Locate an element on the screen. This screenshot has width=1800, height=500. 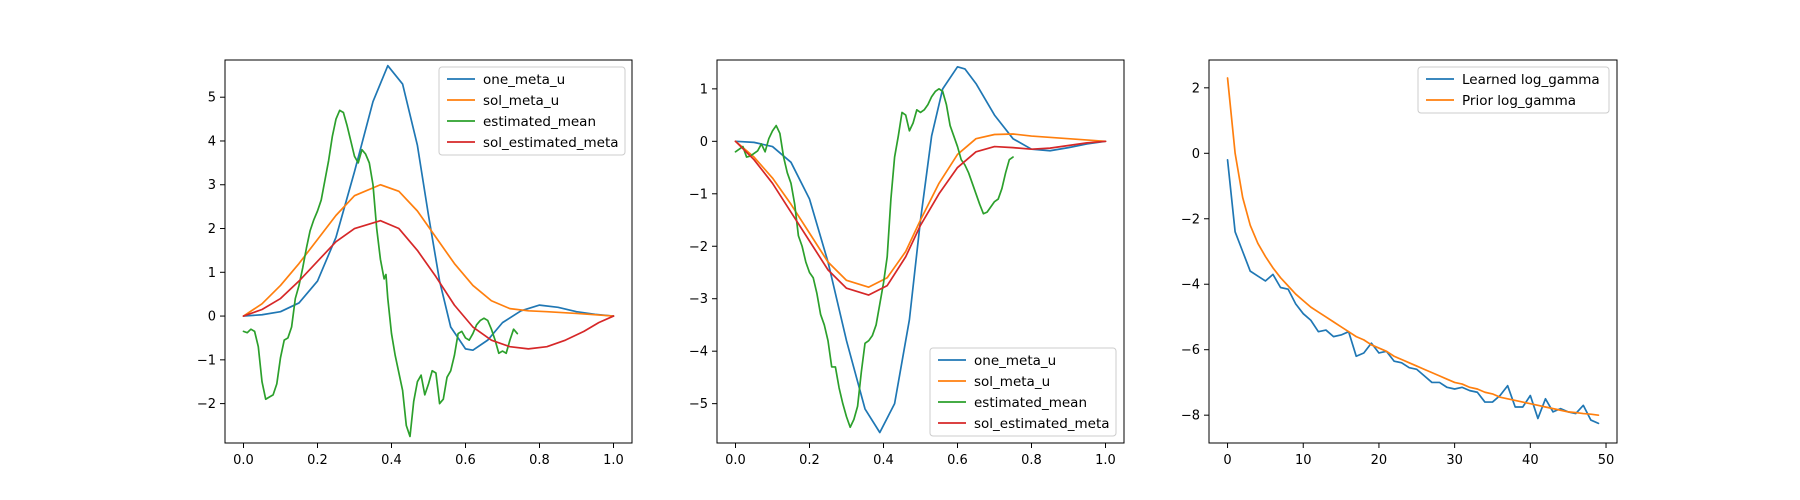
legend-label-1: Learned log_gamma is located at coordinates (1531, 80).